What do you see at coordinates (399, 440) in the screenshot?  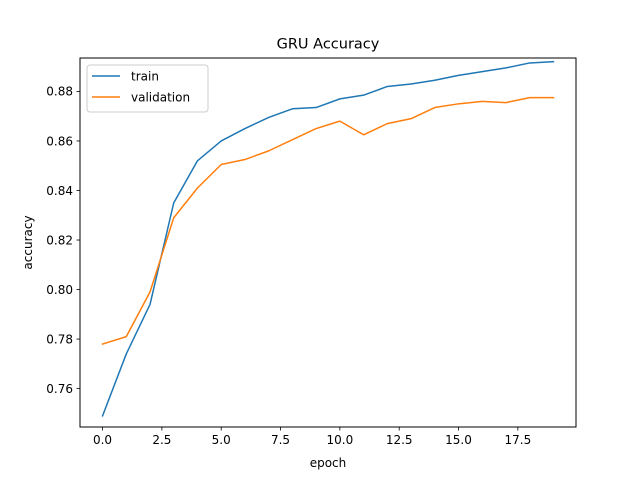 I see `x-tick-label: 12.5` at bounding box center [399, 440].